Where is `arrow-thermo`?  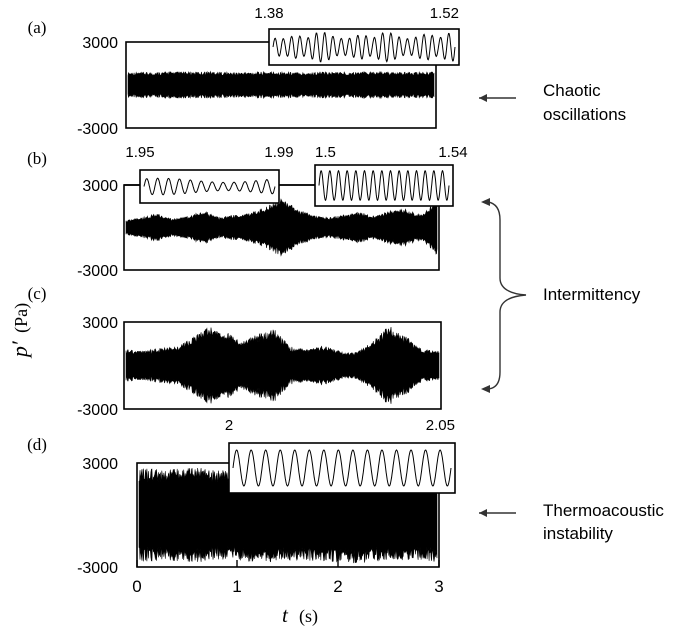 arrow-thermo is located at coordinates (497, 513).